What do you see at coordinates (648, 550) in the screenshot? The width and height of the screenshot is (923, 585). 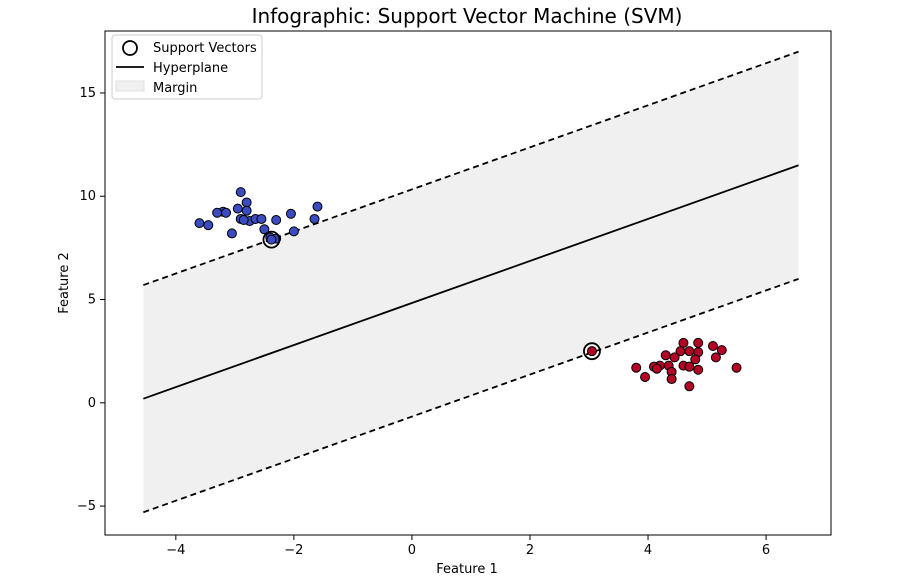 I see `x-tick-label: 4` at bounding box center [648, 550].